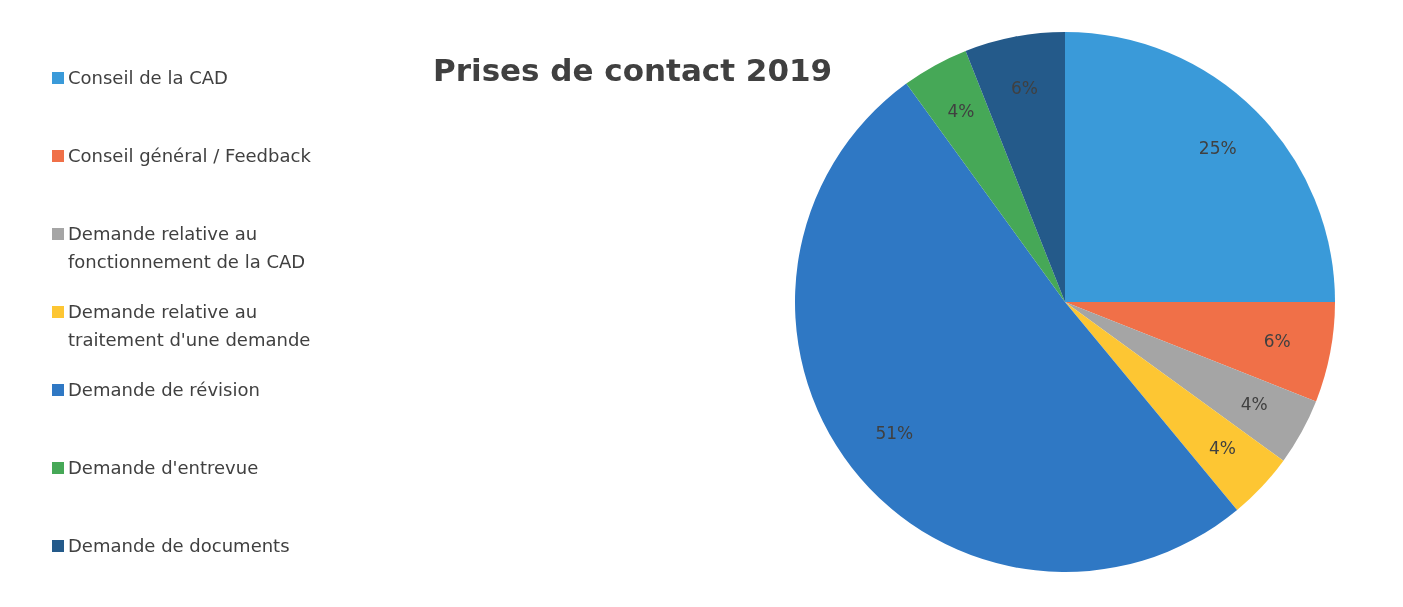  I want to click on legend-label: Demande relative au traitement d'une demande, so click(190, 326).